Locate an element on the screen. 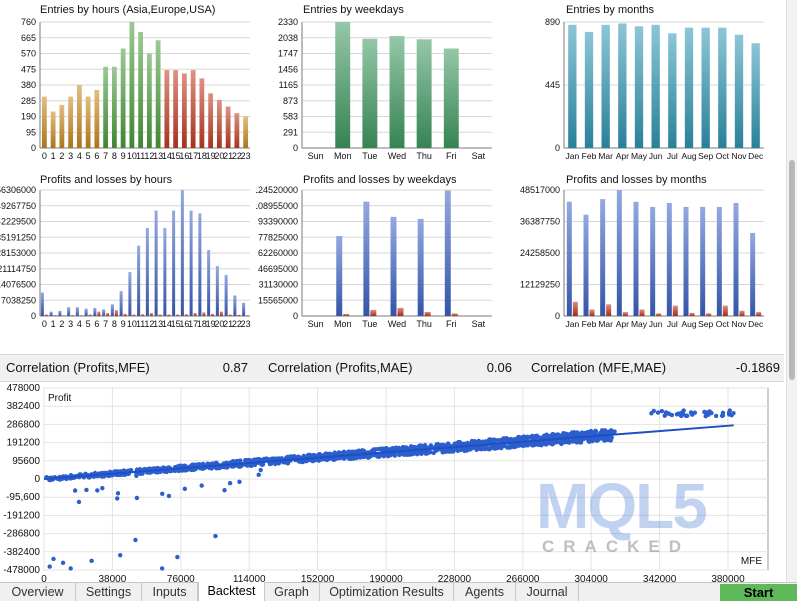 The width and height of the screenshot is (797, 601). tab-graph: Graph is located at coordinates (292, 592).